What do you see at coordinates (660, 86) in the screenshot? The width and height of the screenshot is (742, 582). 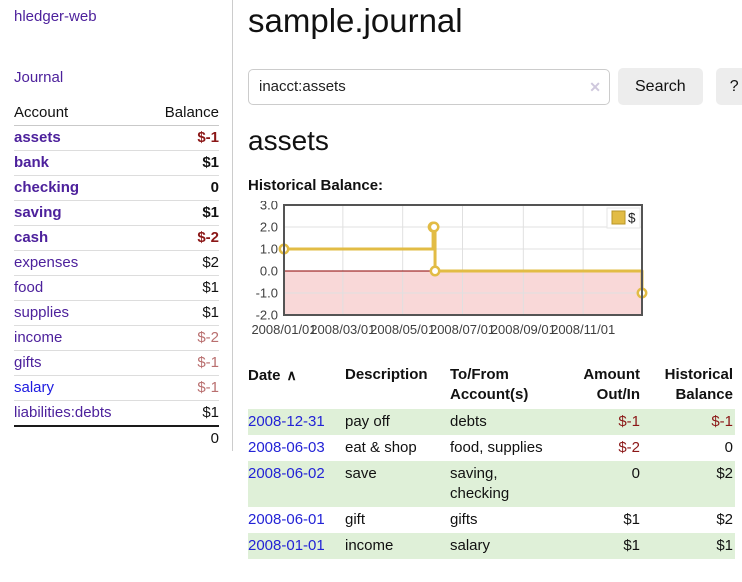 I see `search-button: Search` at bounding box center [660, 86].